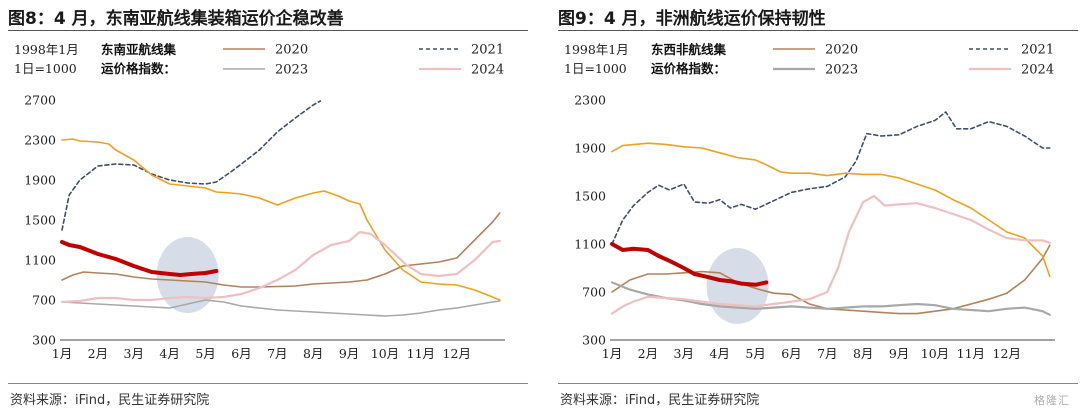 This screenshot has height=415, width=1080. What do you see at coordinates (692, 19) in the screenshot?
I see `chart-title: 图9：4 月，非洲航线运价保持韧性` at bounding box center [692, 19].